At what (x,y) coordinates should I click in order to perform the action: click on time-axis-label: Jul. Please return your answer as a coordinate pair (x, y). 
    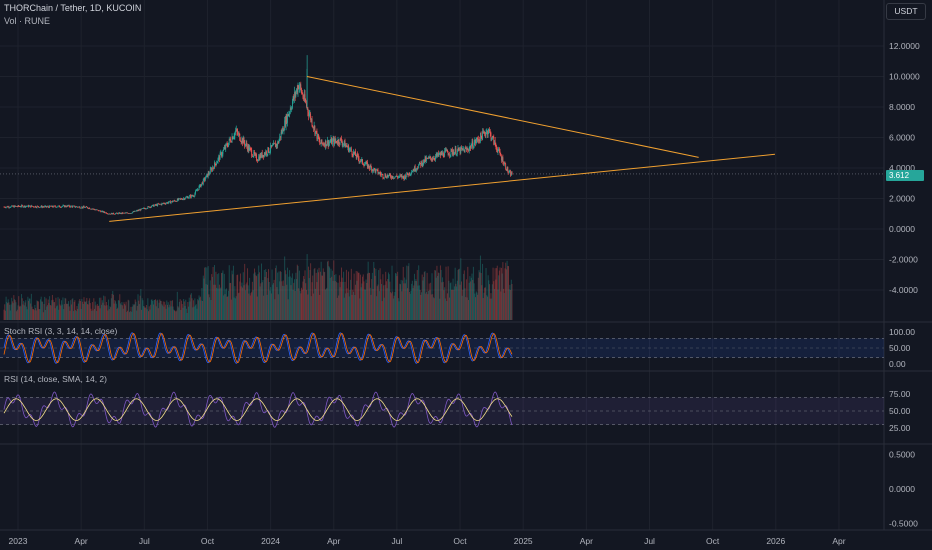
    Looking at the image, I should click on (396, 541).